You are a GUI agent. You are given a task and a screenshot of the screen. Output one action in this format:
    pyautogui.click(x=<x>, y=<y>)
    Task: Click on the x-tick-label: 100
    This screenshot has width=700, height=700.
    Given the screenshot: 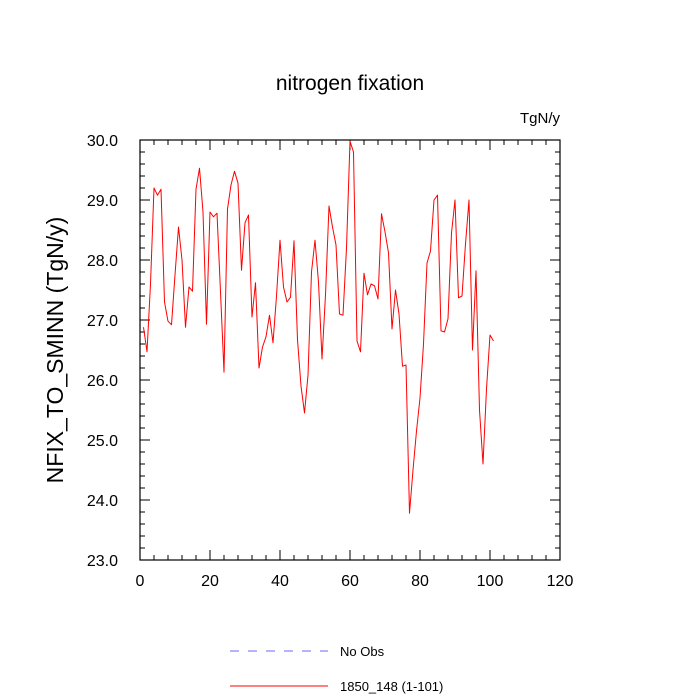 What is the action you would take?
    pyautogui.click(x=490, y=581)
    